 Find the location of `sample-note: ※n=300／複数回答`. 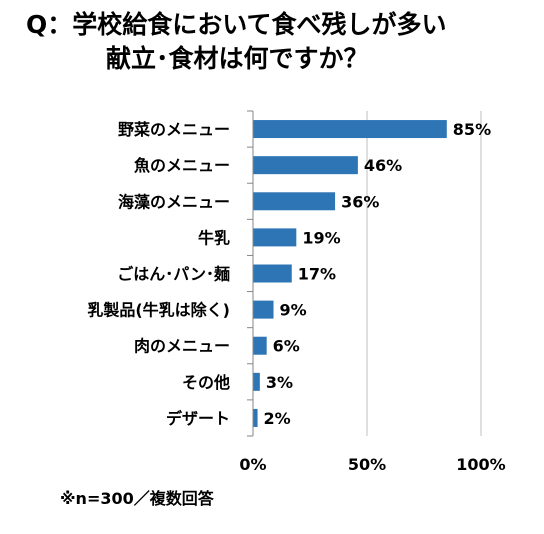

sample-note: ※n=300／複数回答 is located at coordinates (137, 498).